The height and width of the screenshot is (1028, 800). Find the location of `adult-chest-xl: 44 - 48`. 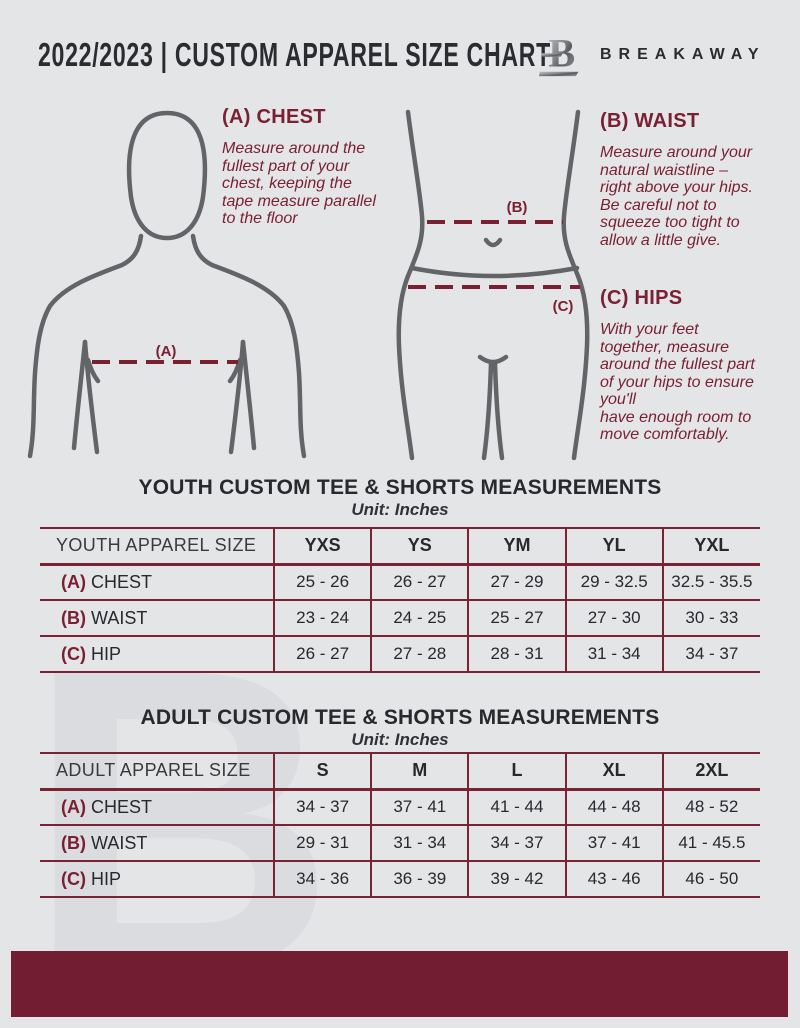

adult-chest-xl: 44 - 48 is located at coordinates (613, 807).